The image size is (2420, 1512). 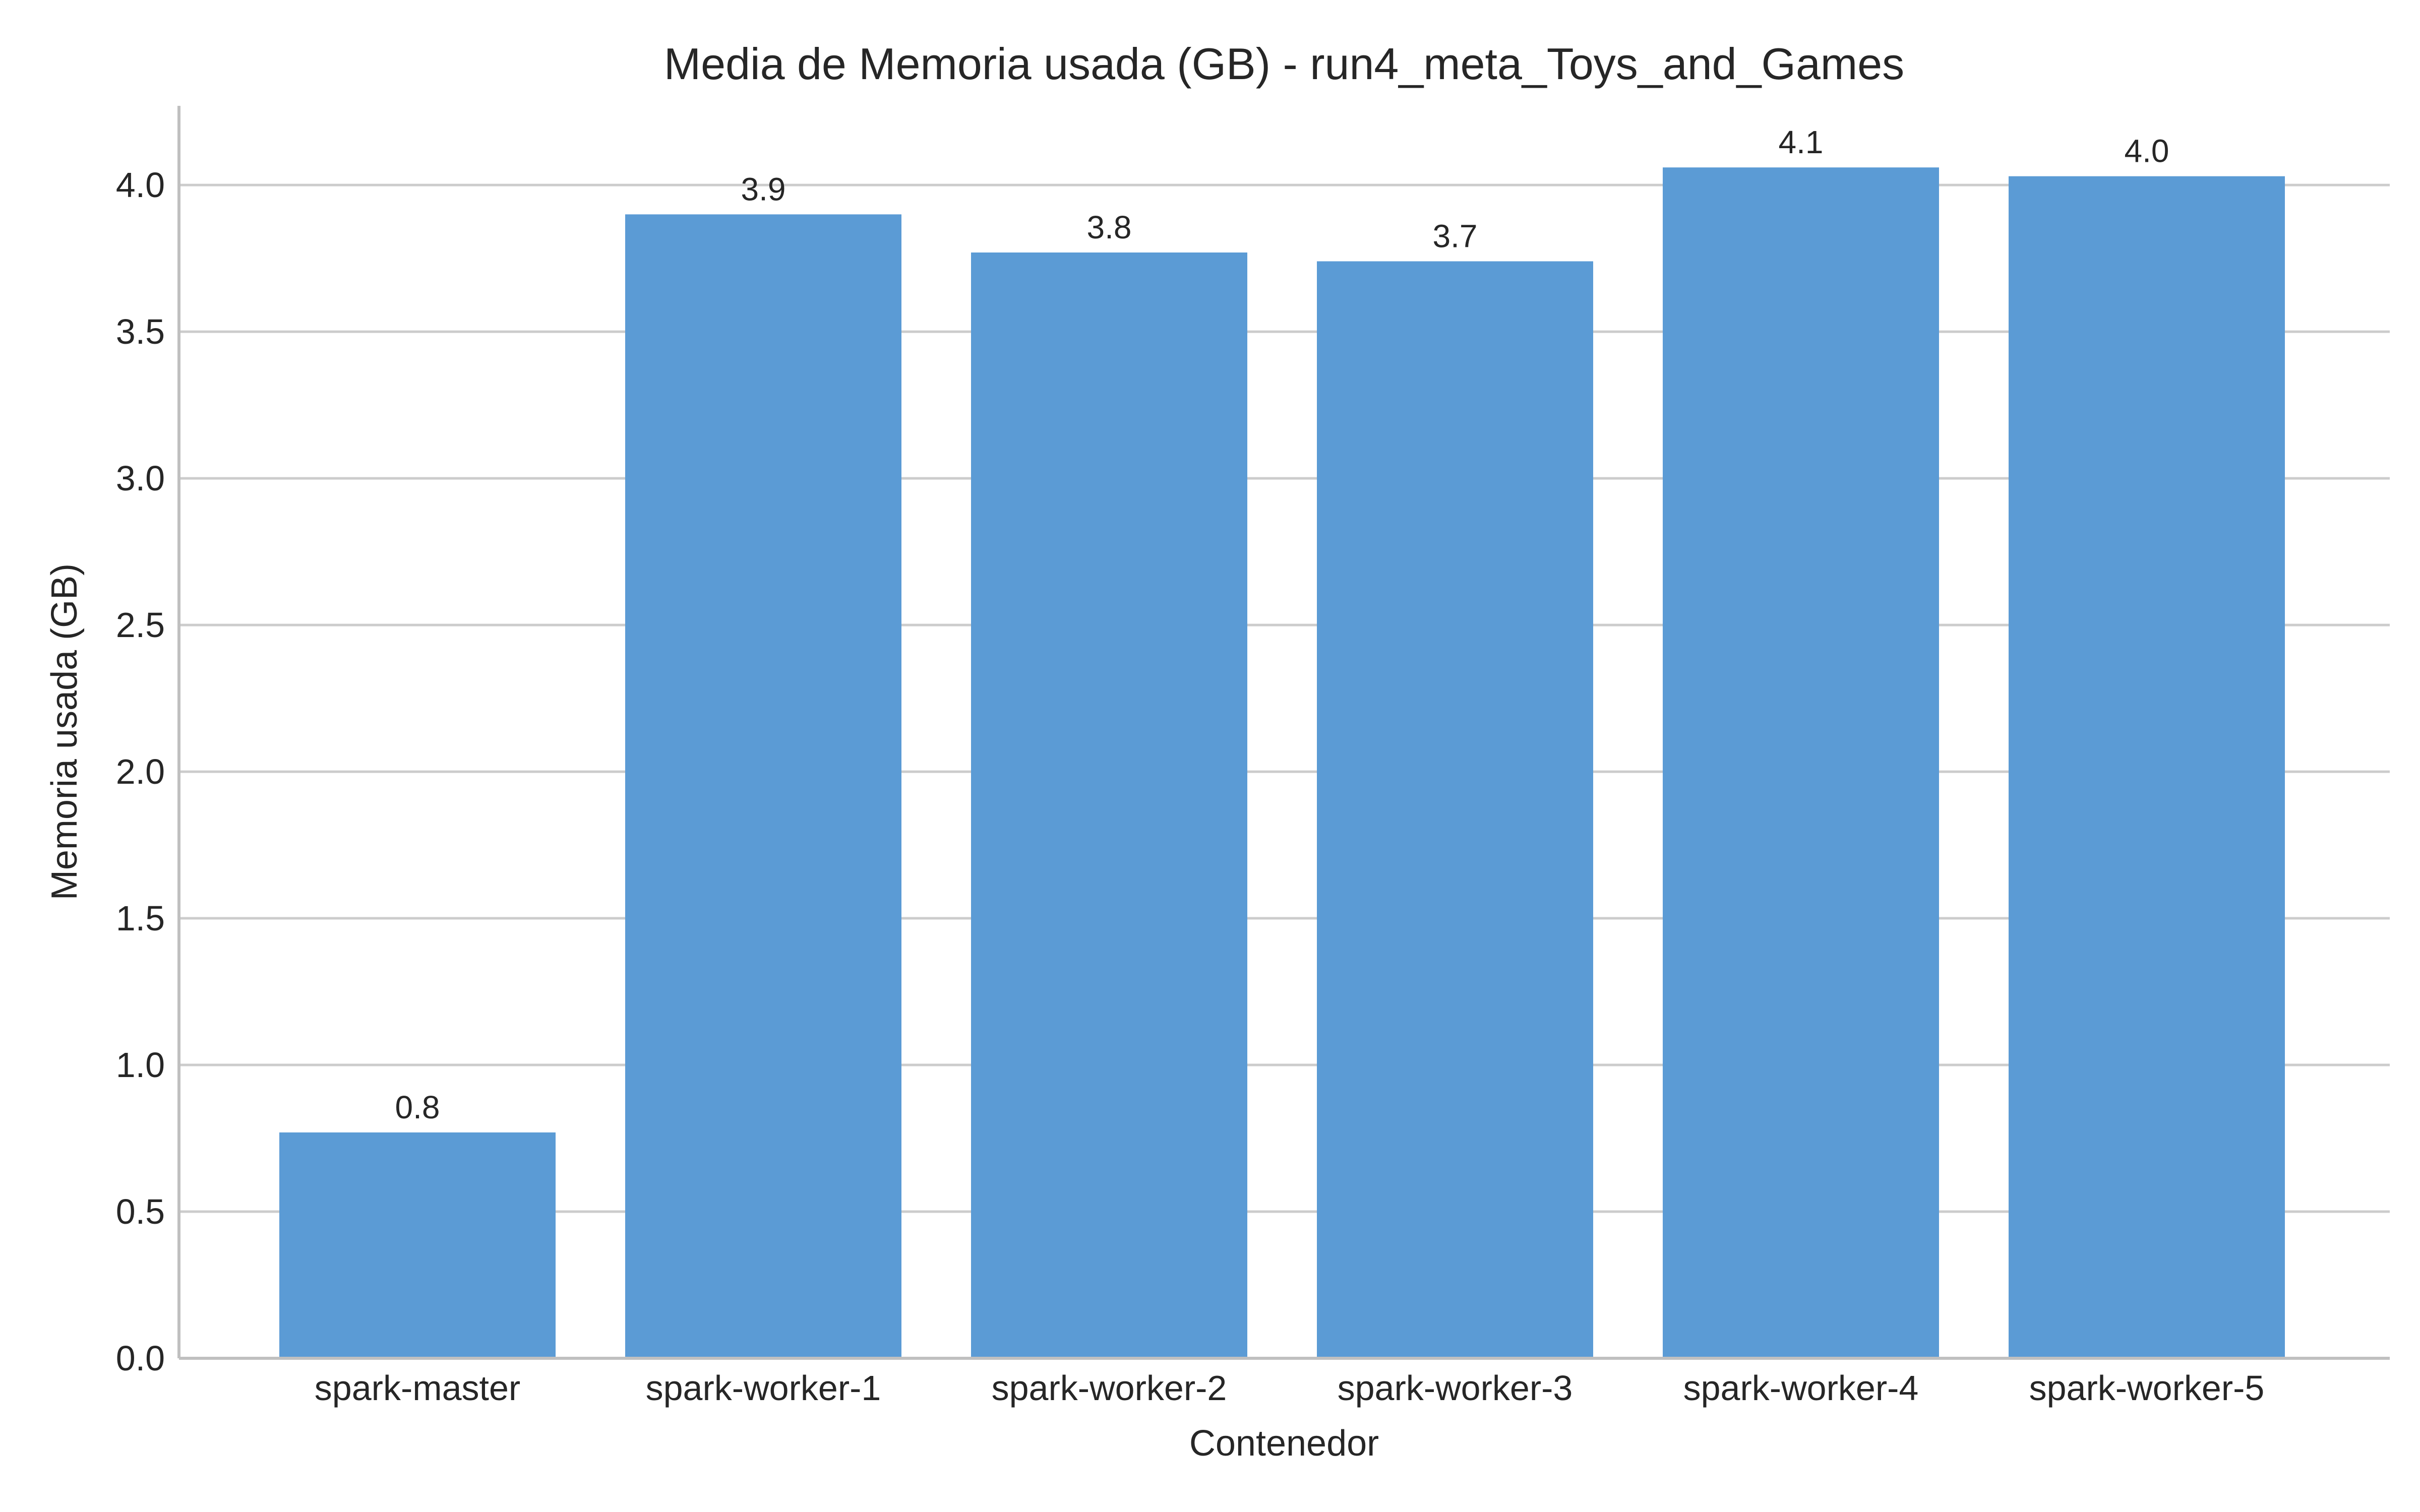 I want to click on bar-value-label: 4.0, so click(x=2147, y=151).